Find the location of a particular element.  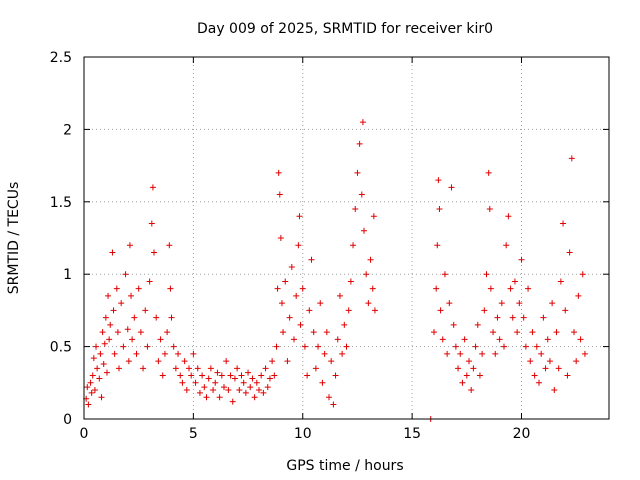

y-tick-label: 0.5 is located at coordinates (61, 348).